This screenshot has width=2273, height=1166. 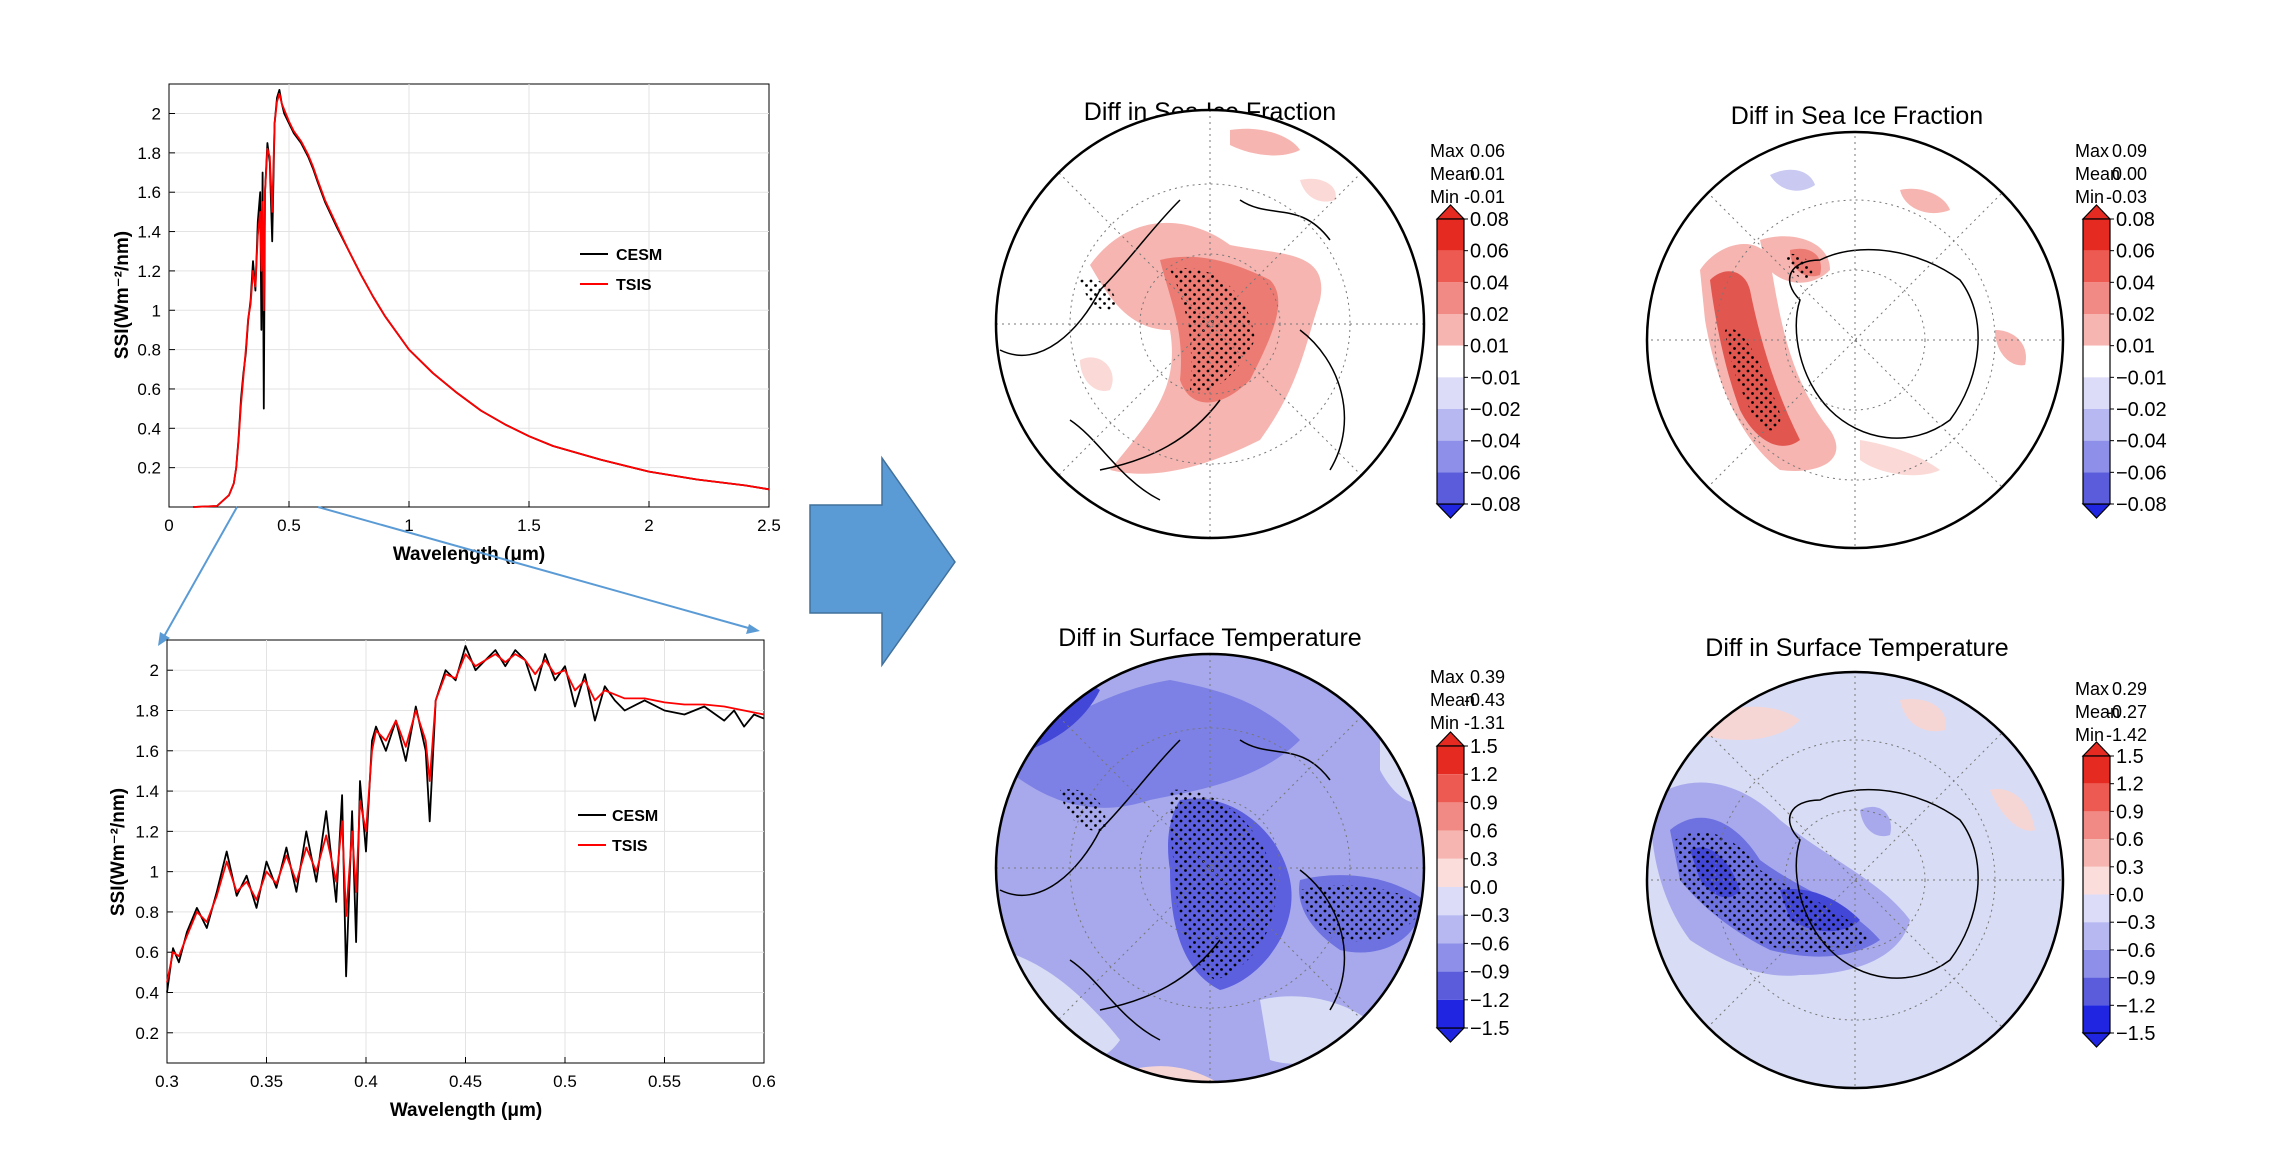 What do you see at coordinates (149, 192) in the screenshot?
I see `y-tick-label: 1.6` at bounding box center [149, 192].